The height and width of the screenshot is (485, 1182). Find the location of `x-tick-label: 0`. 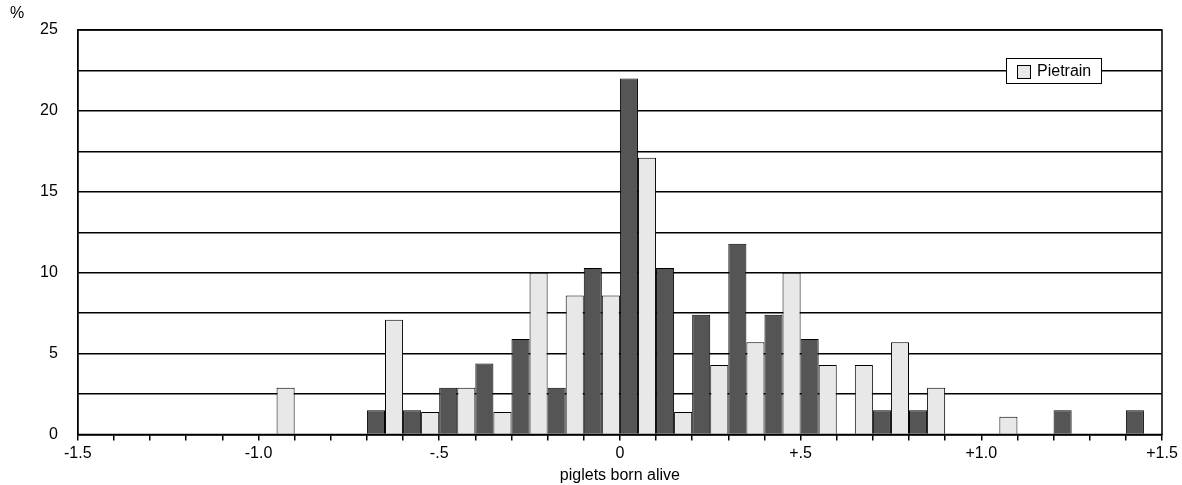

x-tick-label: 0 is located at coordinates (620, 452).